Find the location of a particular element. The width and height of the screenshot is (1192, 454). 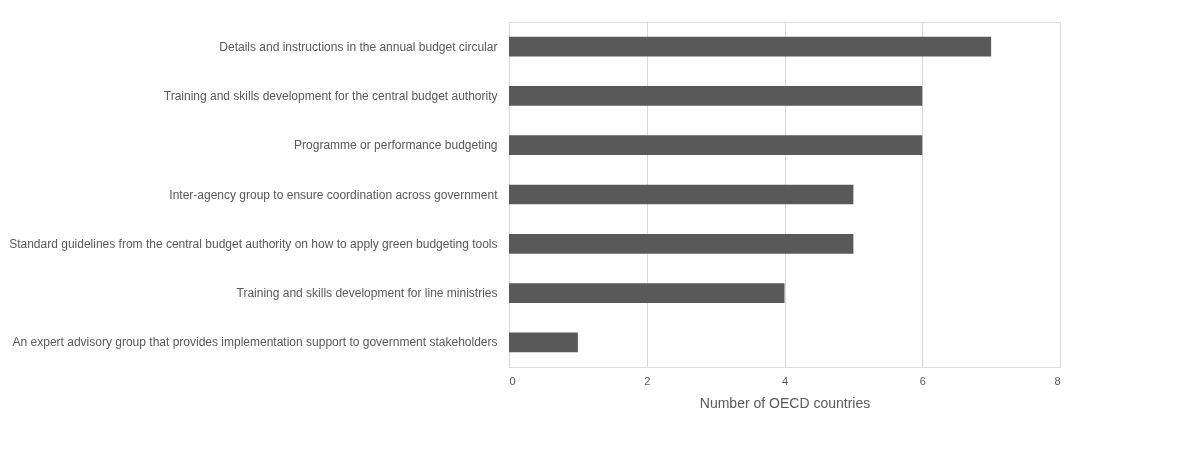

x-tick-label: 8 is located at coordinates (1057, 380).